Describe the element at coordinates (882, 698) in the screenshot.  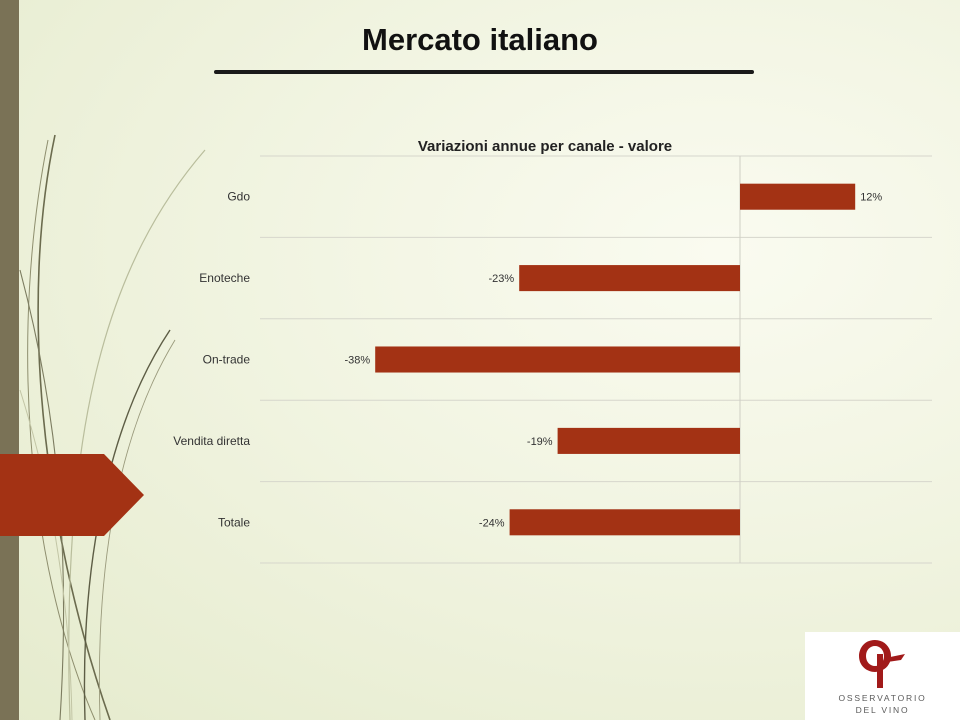
I see `logo-text-line1: OSSERVATORIO` at that location.